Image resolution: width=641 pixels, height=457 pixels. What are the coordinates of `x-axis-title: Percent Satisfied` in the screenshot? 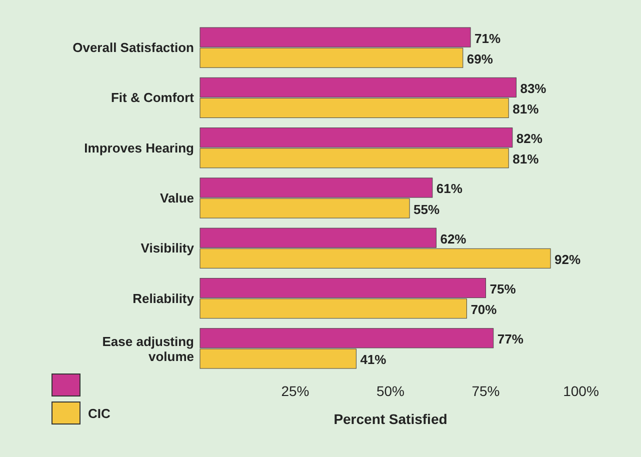 It's located at (391, 419).